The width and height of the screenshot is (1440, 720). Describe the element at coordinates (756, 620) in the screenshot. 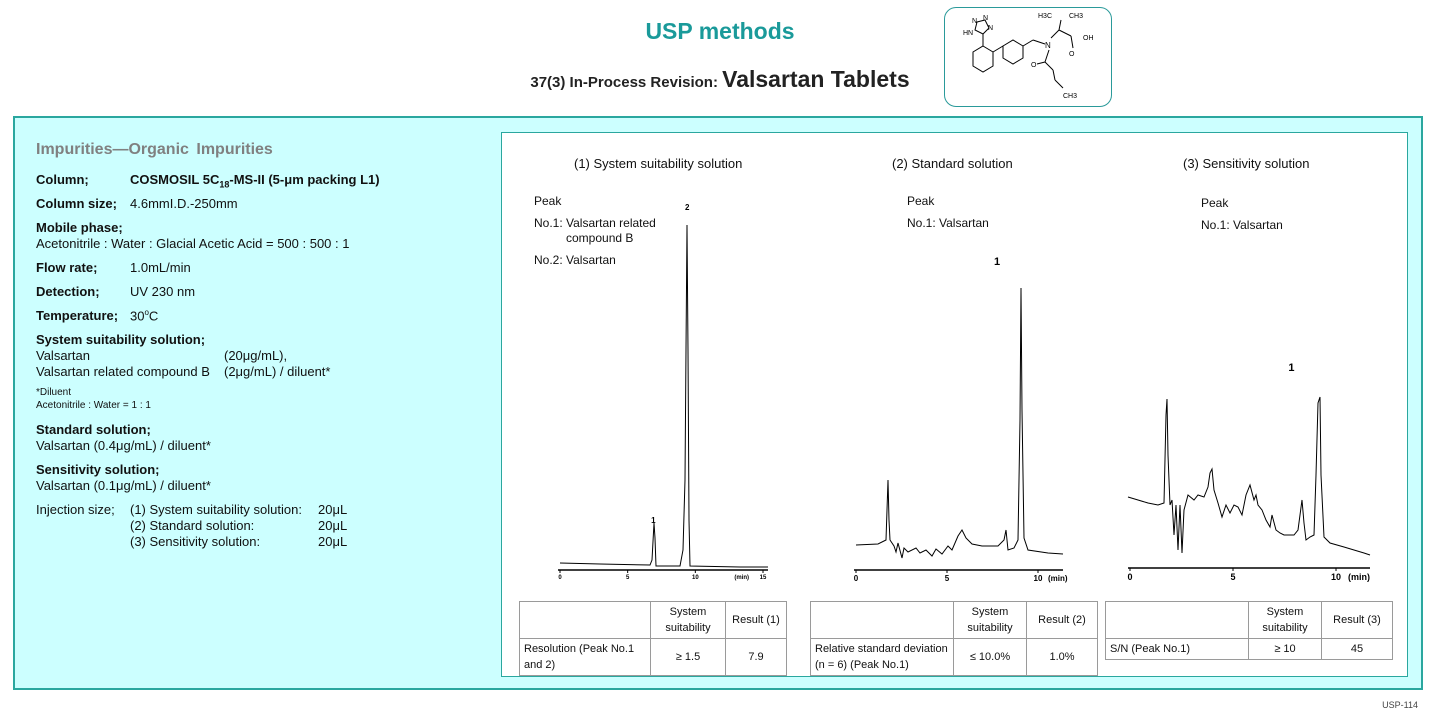

I see `table1-result-header: Result (1)` at that location.